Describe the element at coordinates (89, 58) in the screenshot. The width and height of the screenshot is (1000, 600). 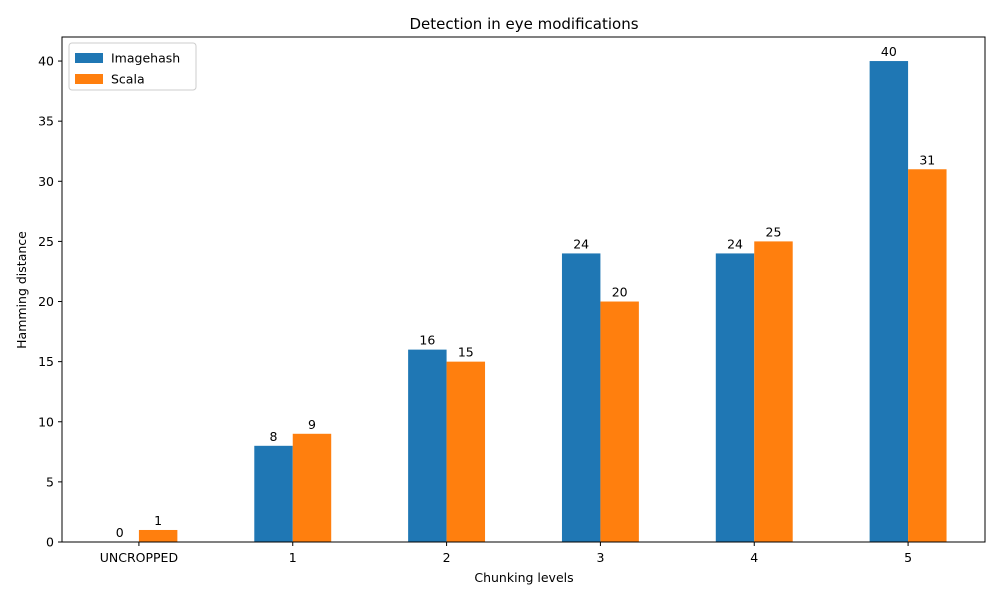
I see `legend-swatch-imagehash` at that location.